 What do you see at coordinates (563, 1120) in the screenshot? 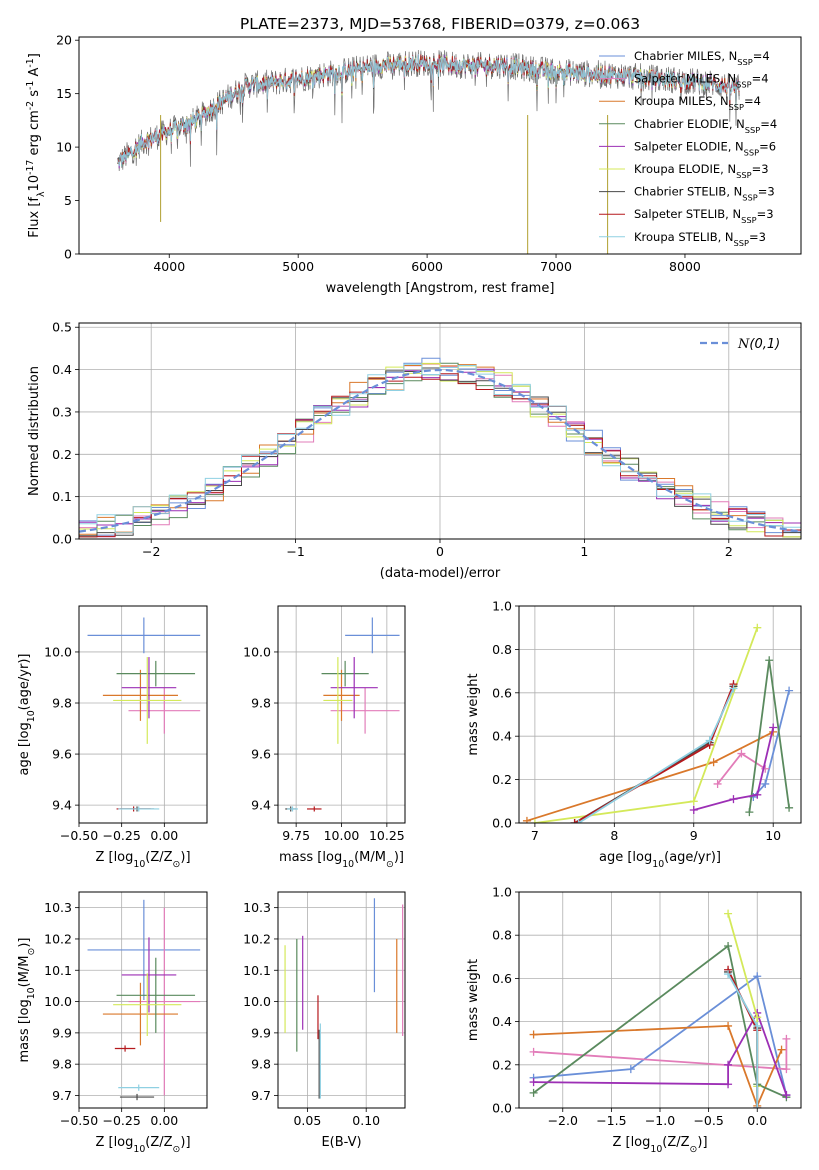
I see `x-tick-label: −2.0` at bounding box center [563, 1120].